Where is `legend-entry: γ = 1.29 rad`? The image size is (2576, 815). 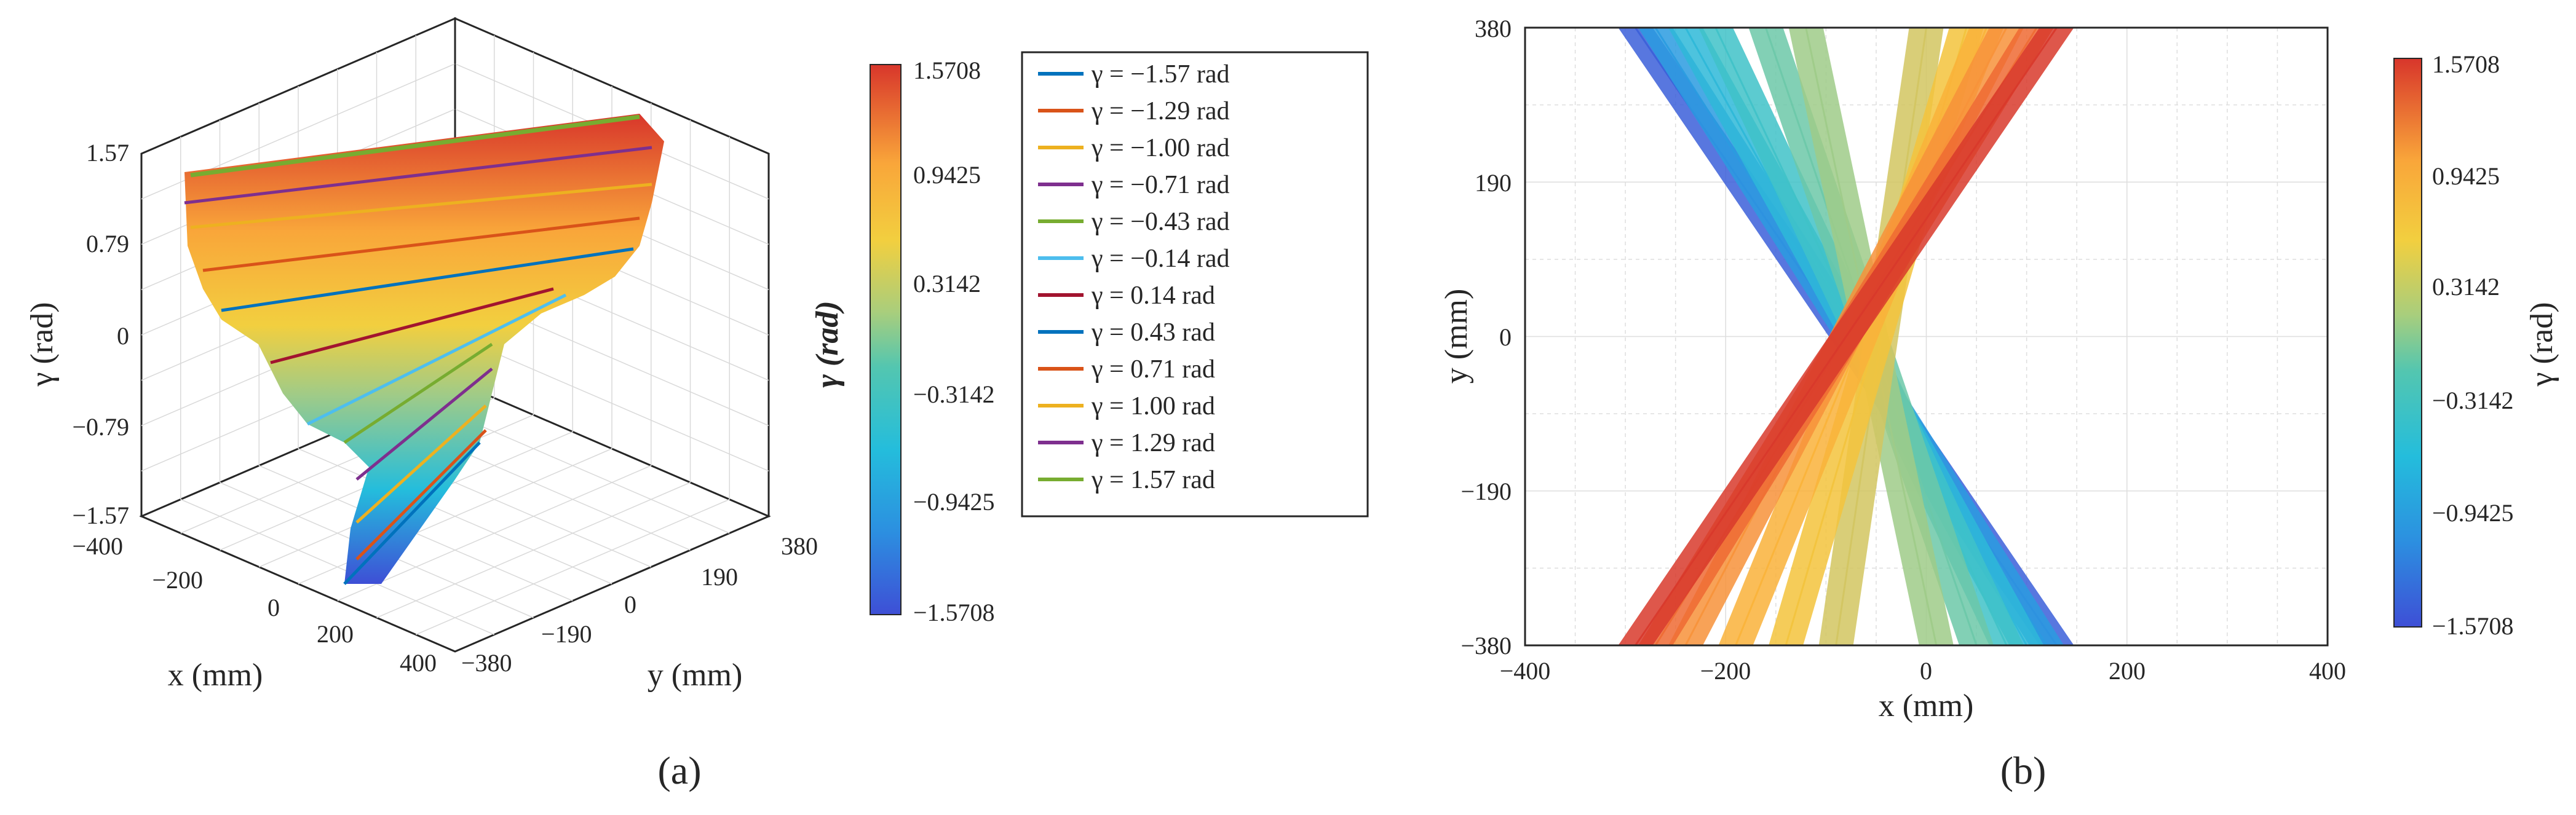
legend-entry: γ = 1.29 rad is located at coordinates (1153, 443).